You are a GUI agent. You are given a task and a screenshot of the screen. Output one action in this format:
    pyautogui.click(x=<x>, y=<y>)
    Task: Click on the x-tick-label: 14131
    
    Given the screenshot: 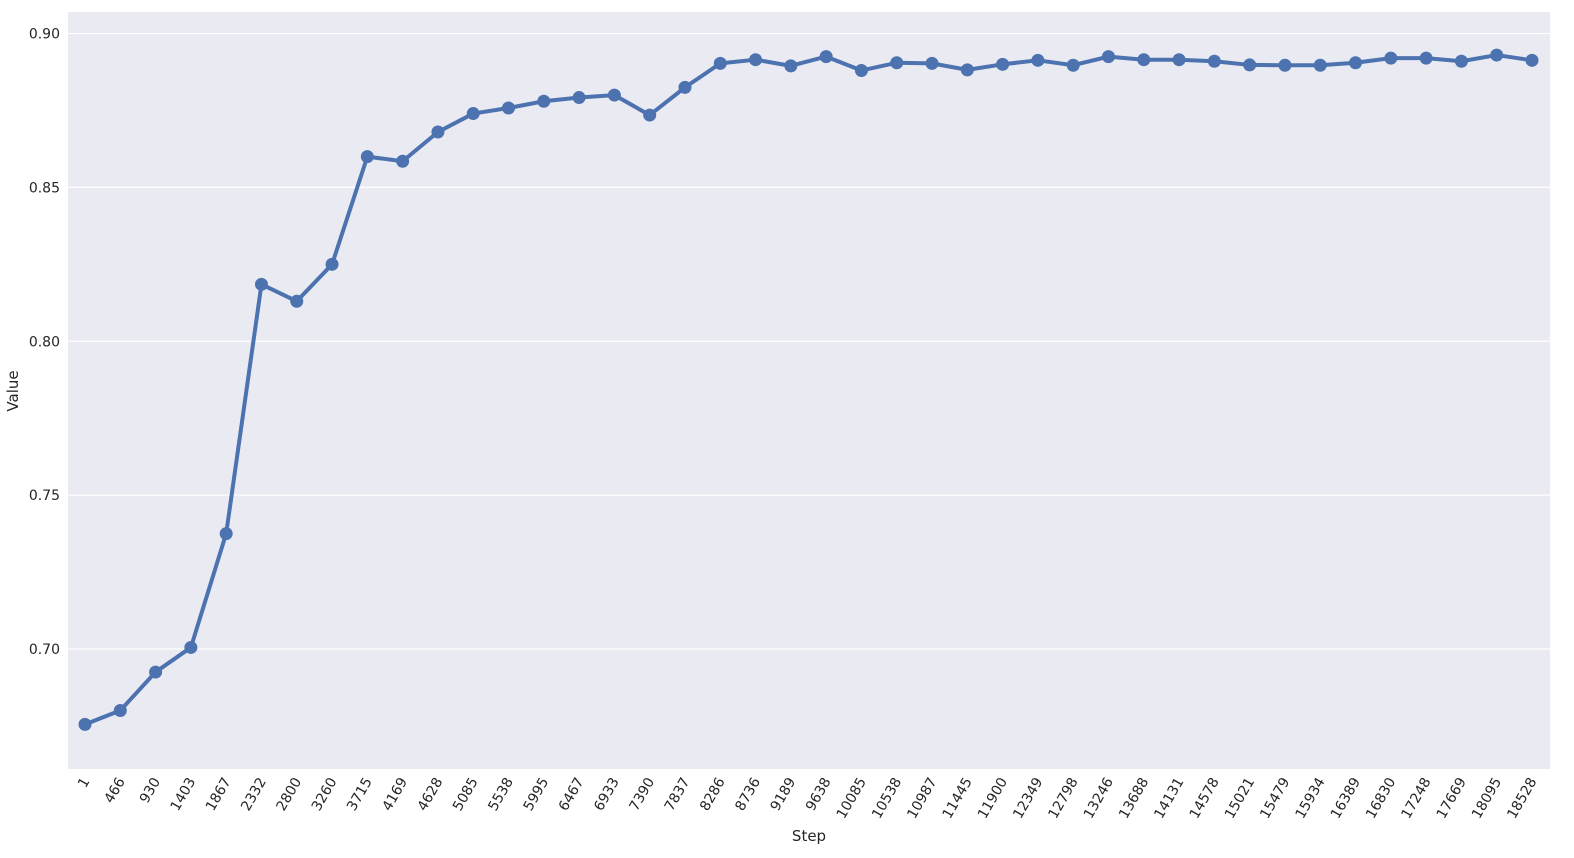 What is the action you would take?
    pyautogui.click(x=1169, y=798)
    